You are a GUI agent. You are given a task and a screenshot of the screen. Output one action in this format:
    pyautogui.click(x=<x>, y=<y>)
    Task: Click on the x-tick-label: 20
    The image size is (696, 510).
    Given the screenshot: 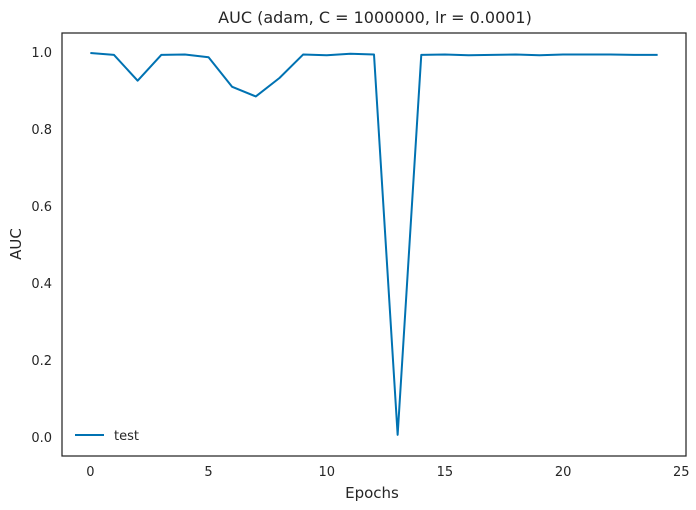 What is the action you would take?
    pyautogui.click(x=563, y=472)
    